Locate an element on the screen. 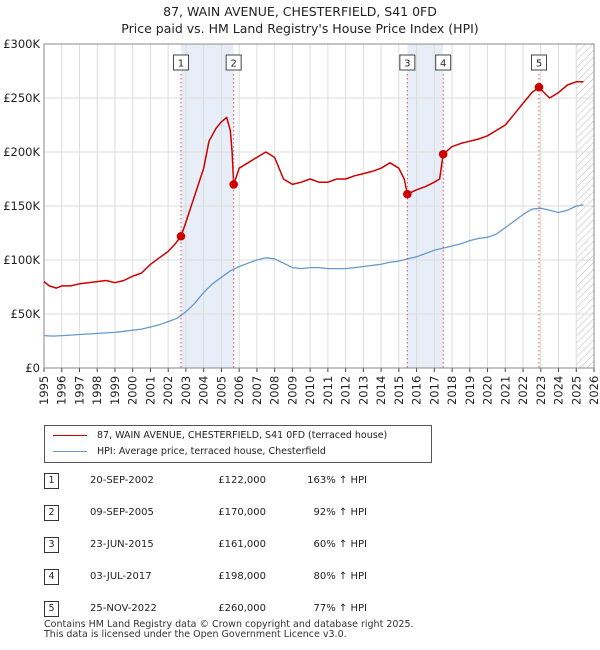 The height and width of the screenshot is (650, 600). sale-price: £161,000 is located at coordinates (242, 544).